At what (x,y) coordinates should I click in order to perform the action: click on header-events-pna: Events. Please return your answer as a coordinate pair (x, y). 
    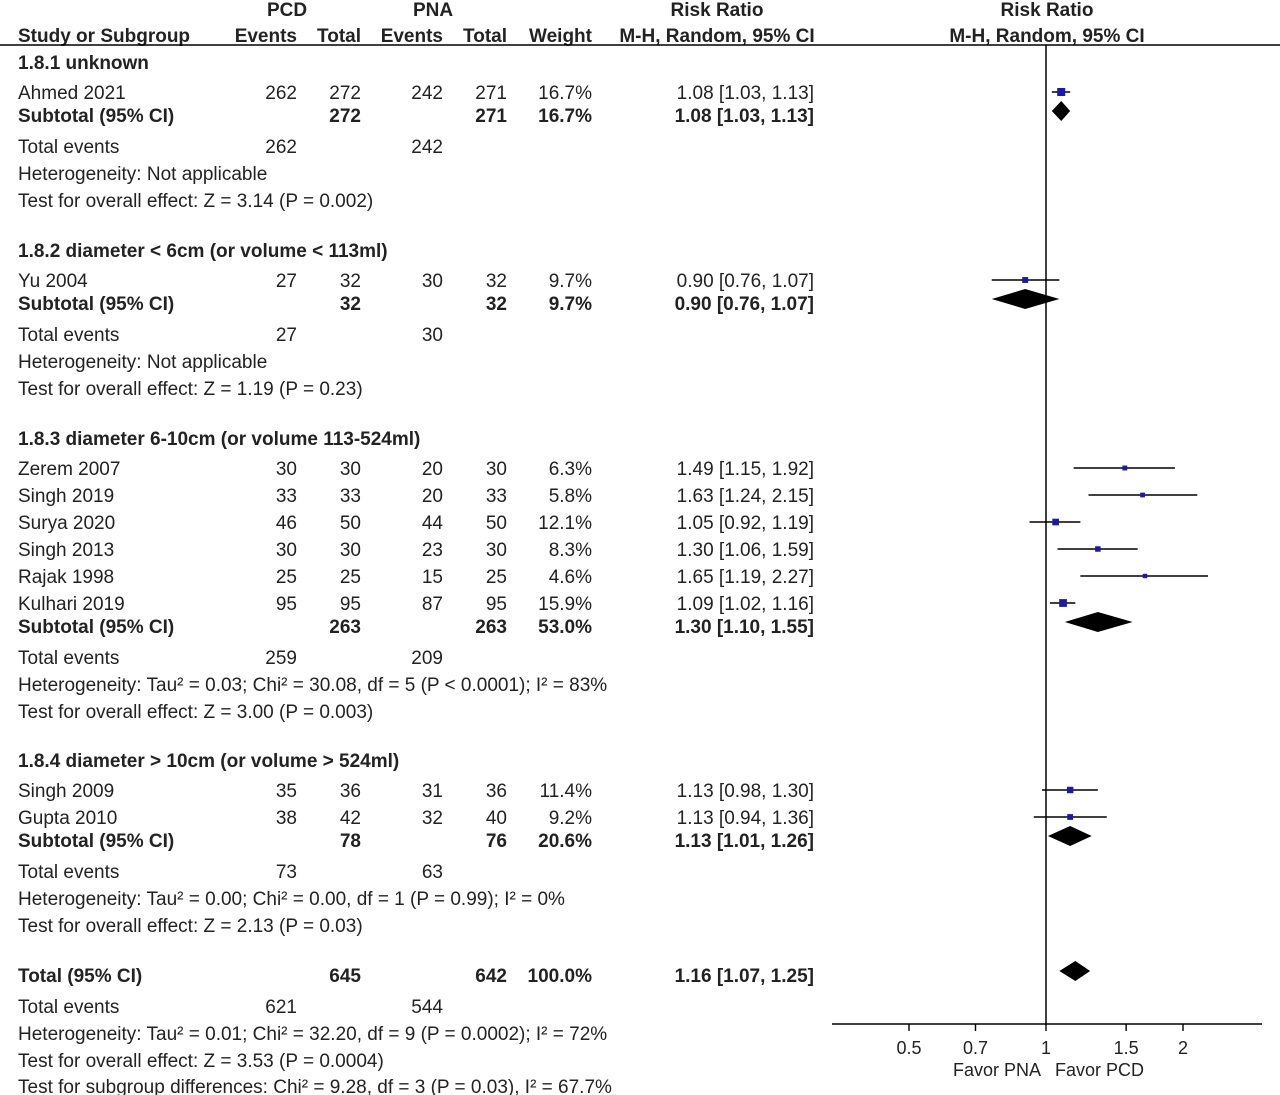
    Looking at the image, I should click on (412, 36).